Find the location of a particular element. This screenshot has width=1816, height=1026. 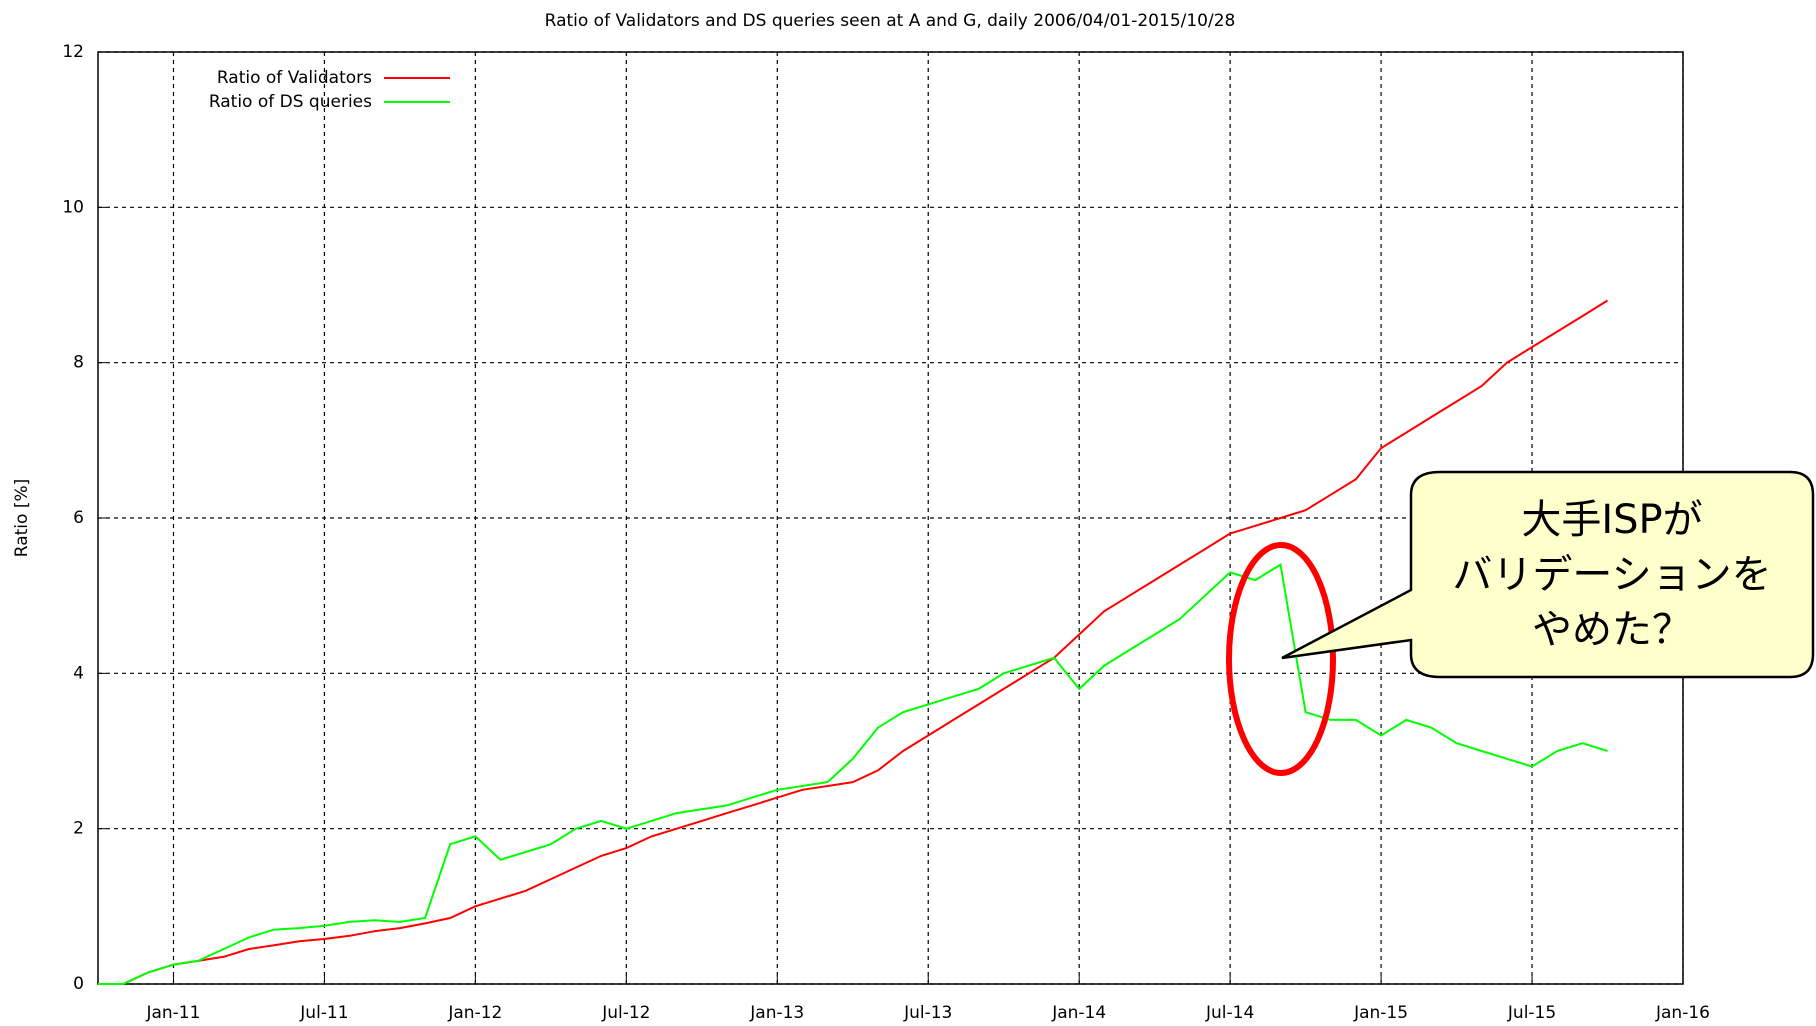

x-tick-label: Jan-16 is located at coordinates (1682, 1012).